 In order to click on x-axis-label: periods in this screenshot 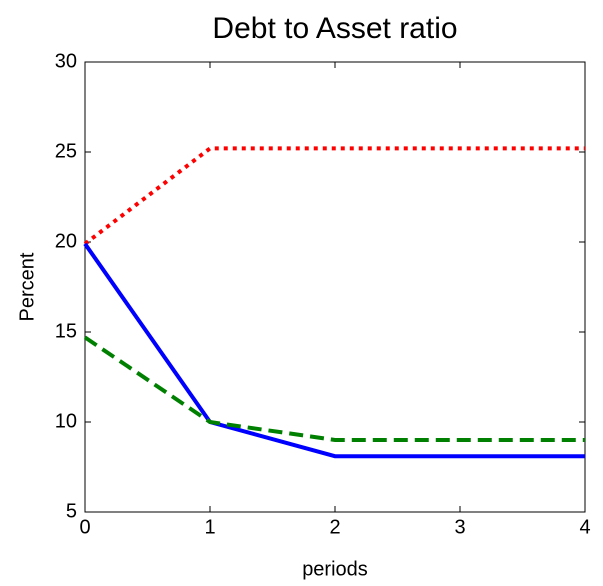, I will do `click(335, 569)`.